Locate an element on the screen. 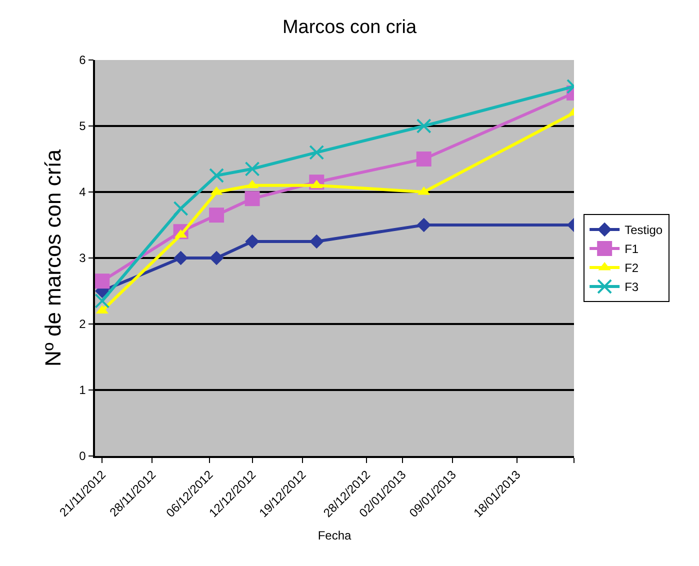 The width and height of the screenshot is (699, 566). x-axis-title: Fecha is located at coordinates (335, 535).